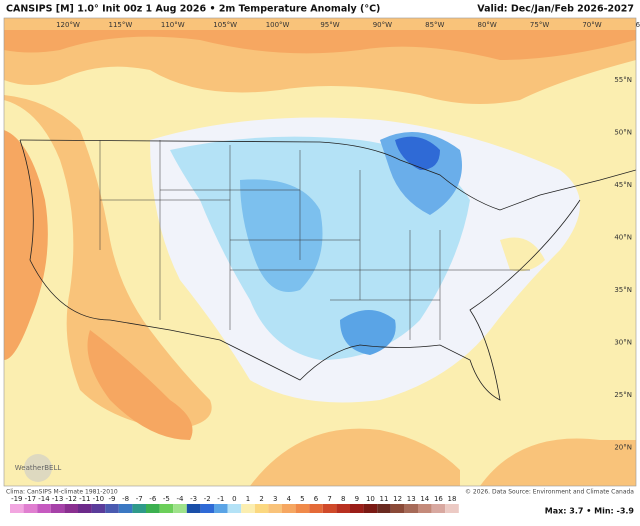  What do you see at coordinates (181, 499) in the screenshot?
I see `colorbar-label: -4` at bounding box center [181, 499].